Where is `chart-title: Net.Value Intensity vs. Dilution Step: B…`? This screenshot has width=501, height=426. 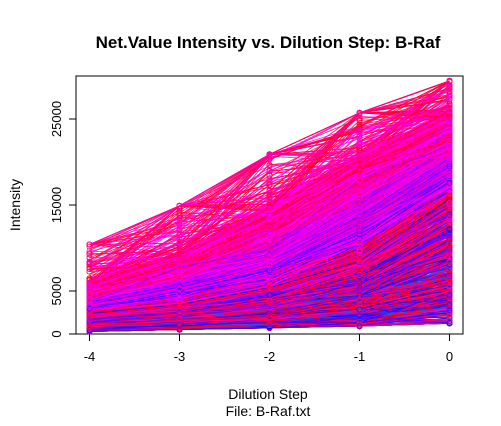
chart-title: Net.Value Intensity vs. Dilution Step: B… is located at coordinates (268, 42).